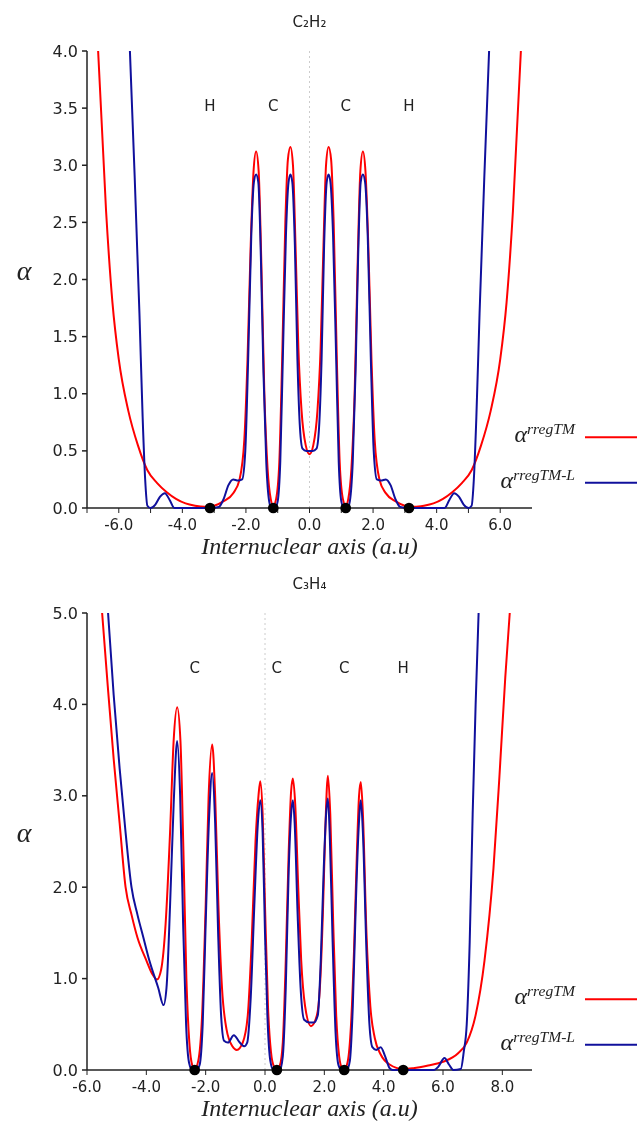  Describe the element at coordinates (65, 451) in the screenshot. I see `y-tick-label: 0.5` at that location.